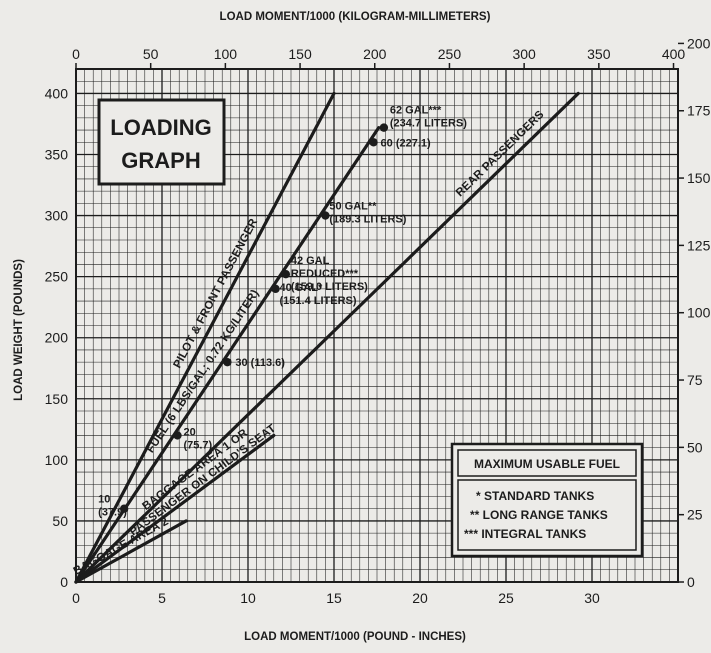  I want to click on x2-tick-label: 100, so click(226, 54).